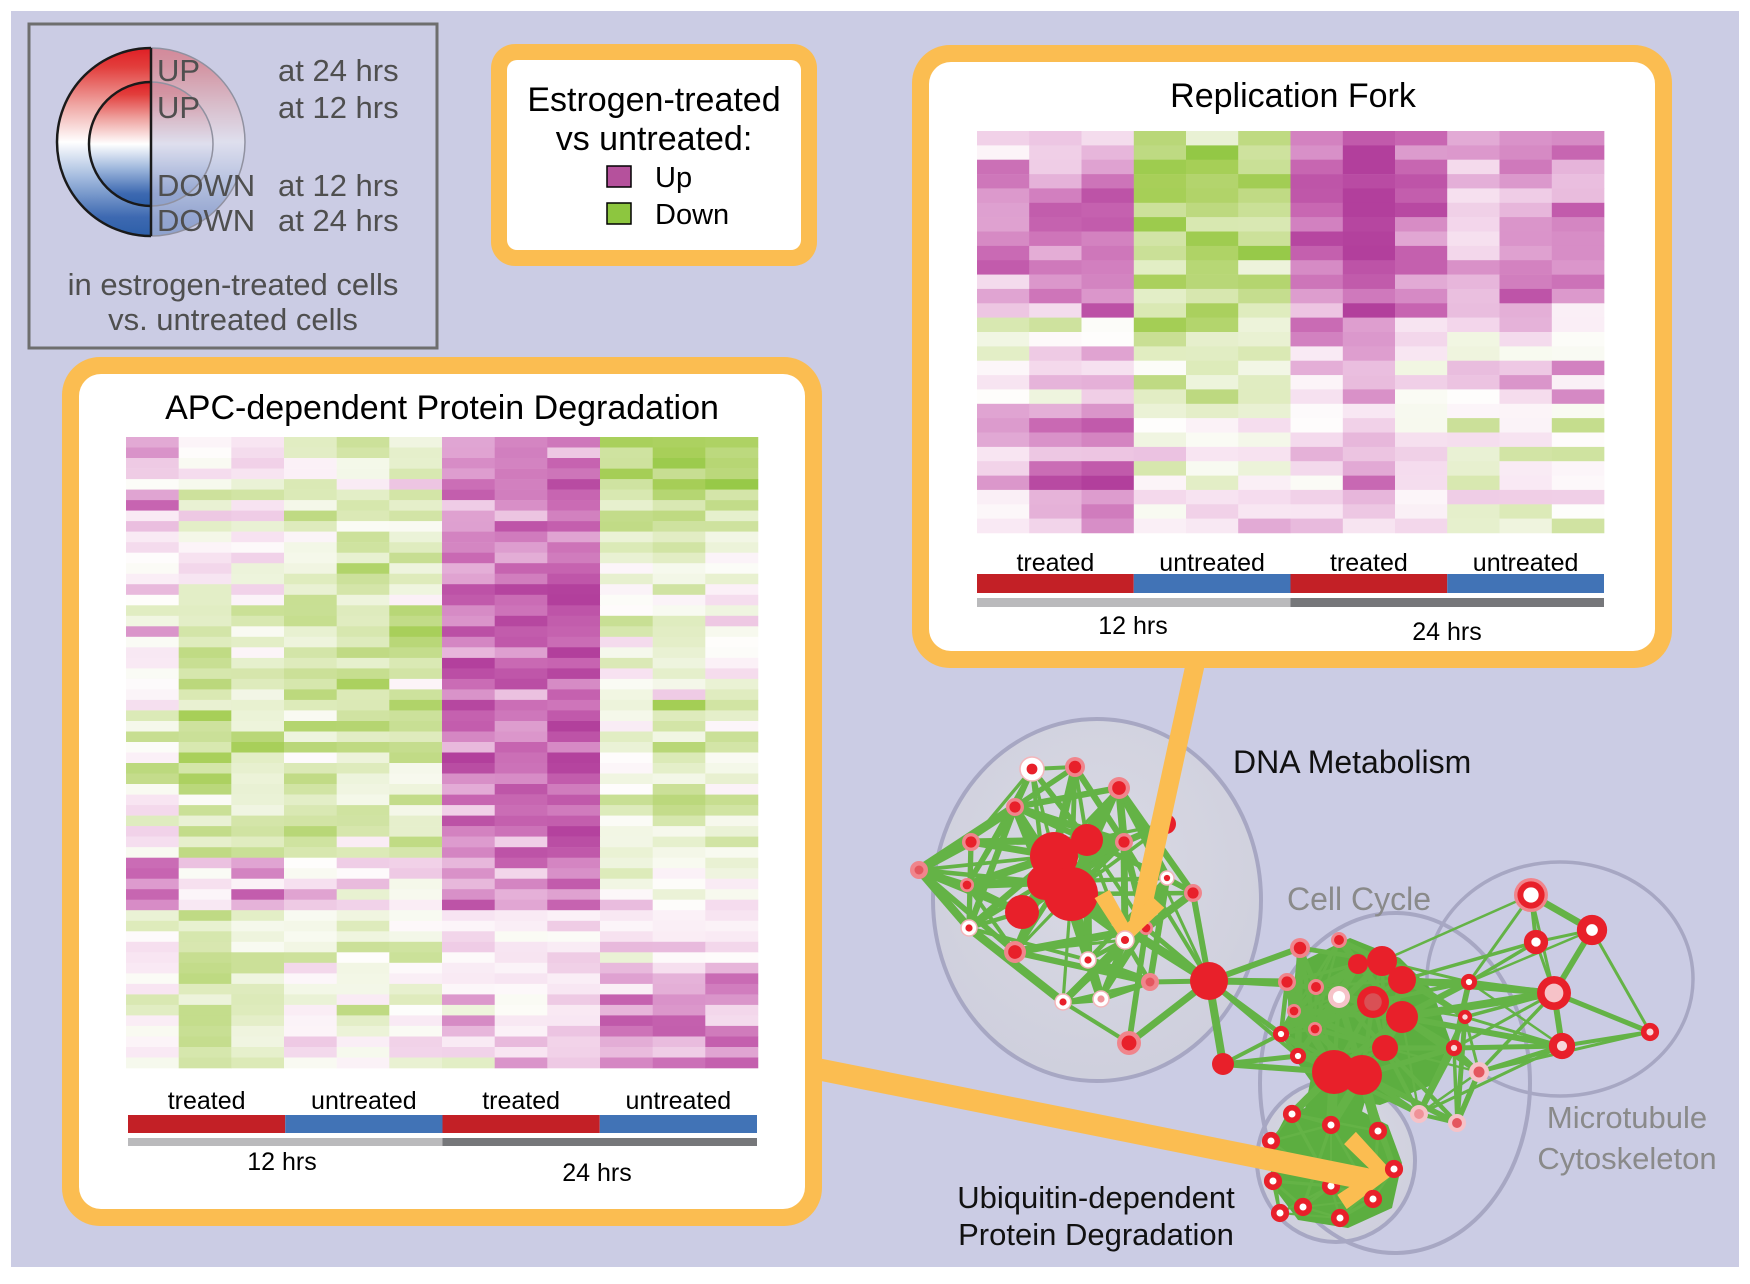  What do you see at coordinates (653, 100) in the screenshot?
I see `svg-text: Estrogen-treated` at bounding box center [653, 100].